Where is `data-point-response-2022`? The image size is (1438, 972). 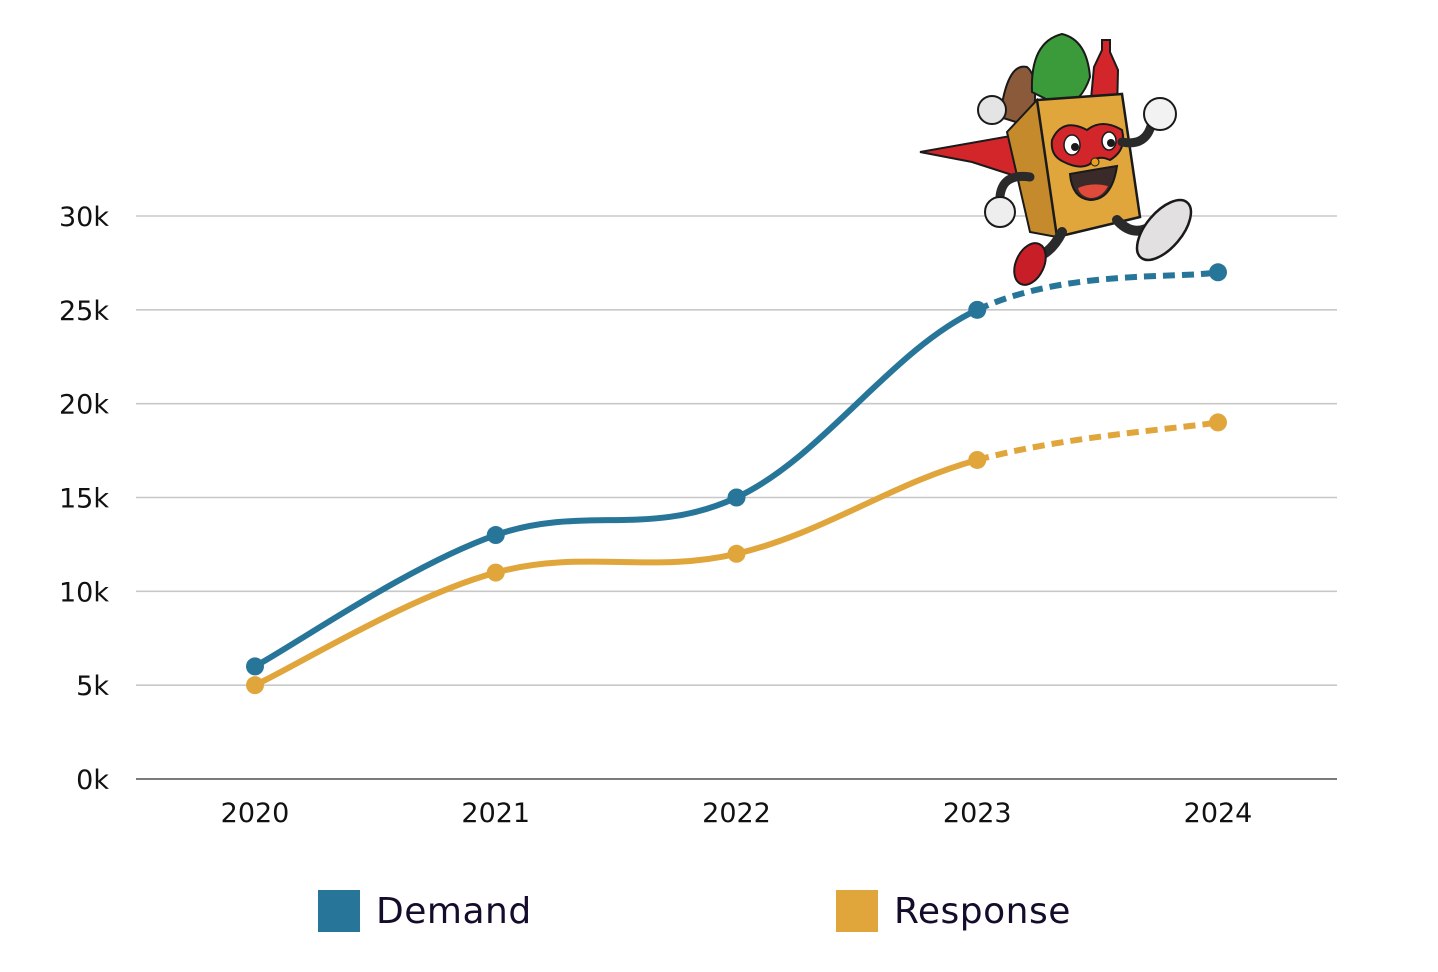
data-point-response-2022 is located at coordinates (736, 553).